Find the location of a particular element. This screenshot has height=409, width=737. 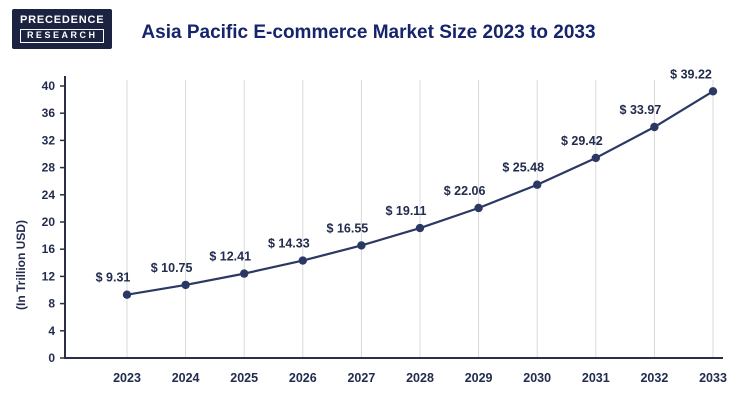

value-label: $ 10.75 is located at coordinates (172, 268).